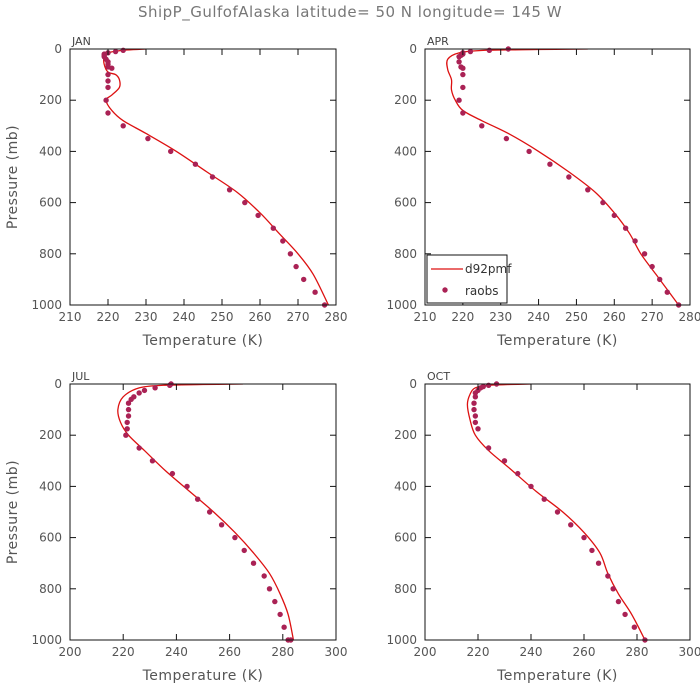 This screenshot has height=700, width=700. What do you see at coordinates (500, 317) in the screenshot?
I see `x-tick-label: 230` at bounding box center [500, 317].